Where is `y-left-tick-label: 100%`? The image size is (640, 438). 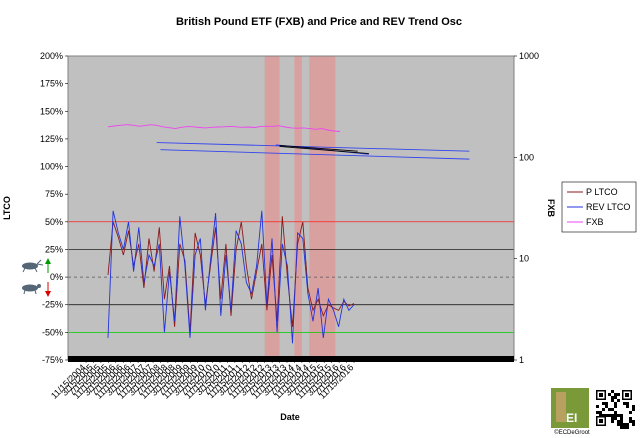 y-left-tick-label: 100% is located at coordinates (51, 167).